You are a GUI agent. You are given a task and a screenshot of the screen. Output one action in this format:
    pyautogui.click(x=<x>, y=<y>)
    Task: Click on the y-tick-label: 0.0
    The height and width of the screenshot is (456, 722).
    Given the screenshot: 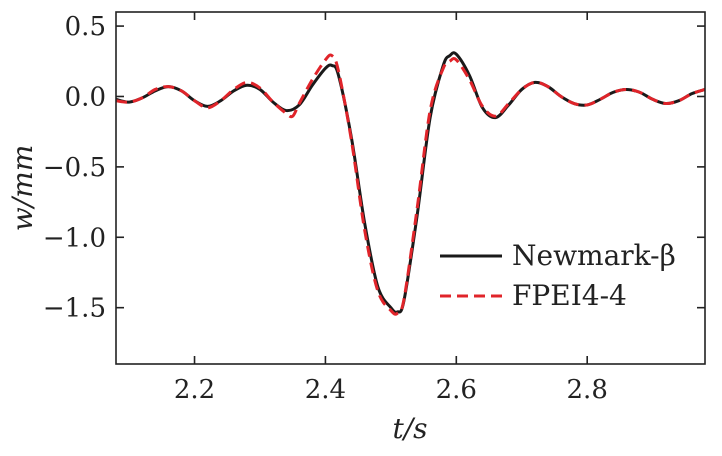 What is the action you would take?
    pyautogui.click(x=85, y=97)
    